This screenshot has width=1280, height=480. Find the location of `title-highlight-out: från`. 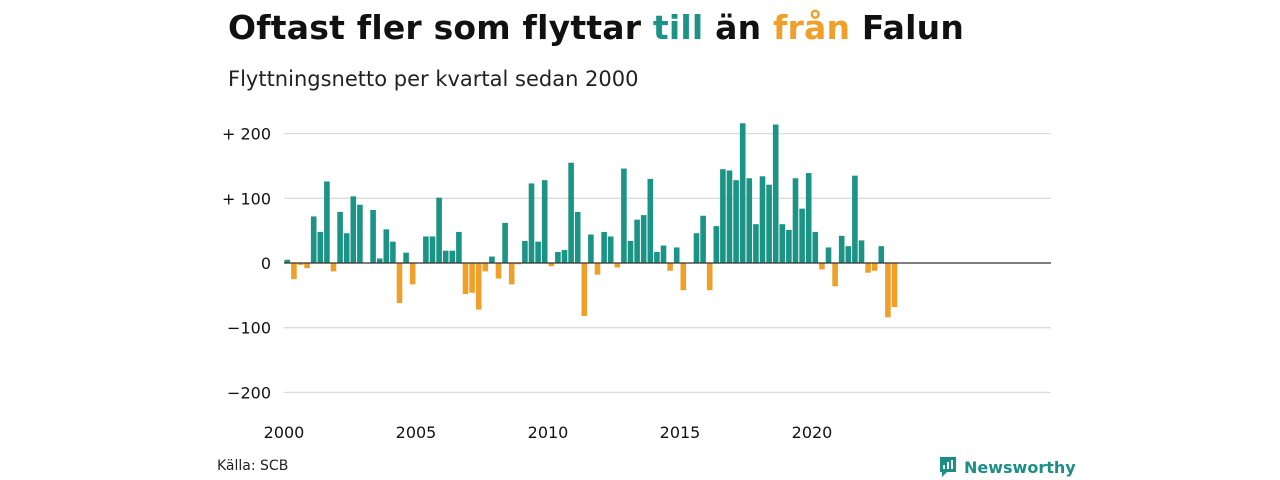

title-highlight-out: från is located at coordinates (811, 27).